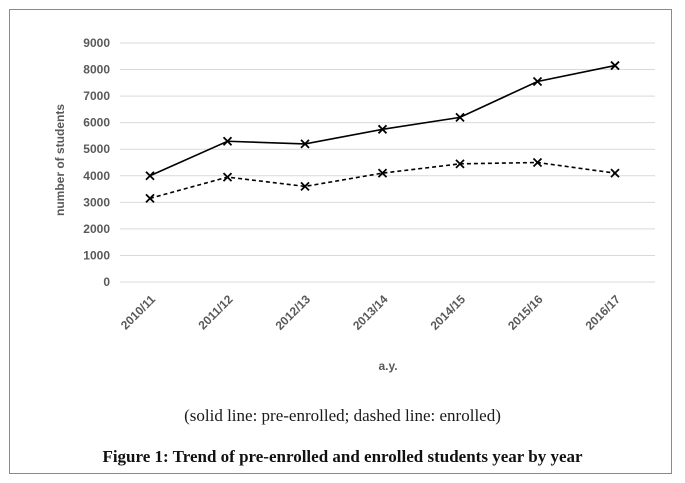 Image resolution: width=685 pixels, height=483 pixels. What do you see at coordinates (96, 162) in the screenshot?
I see `y-tick-labels: 0 1000 2000 3000 4000 5000 6000 7000 8000 9000` at bounding box center [96, 162].